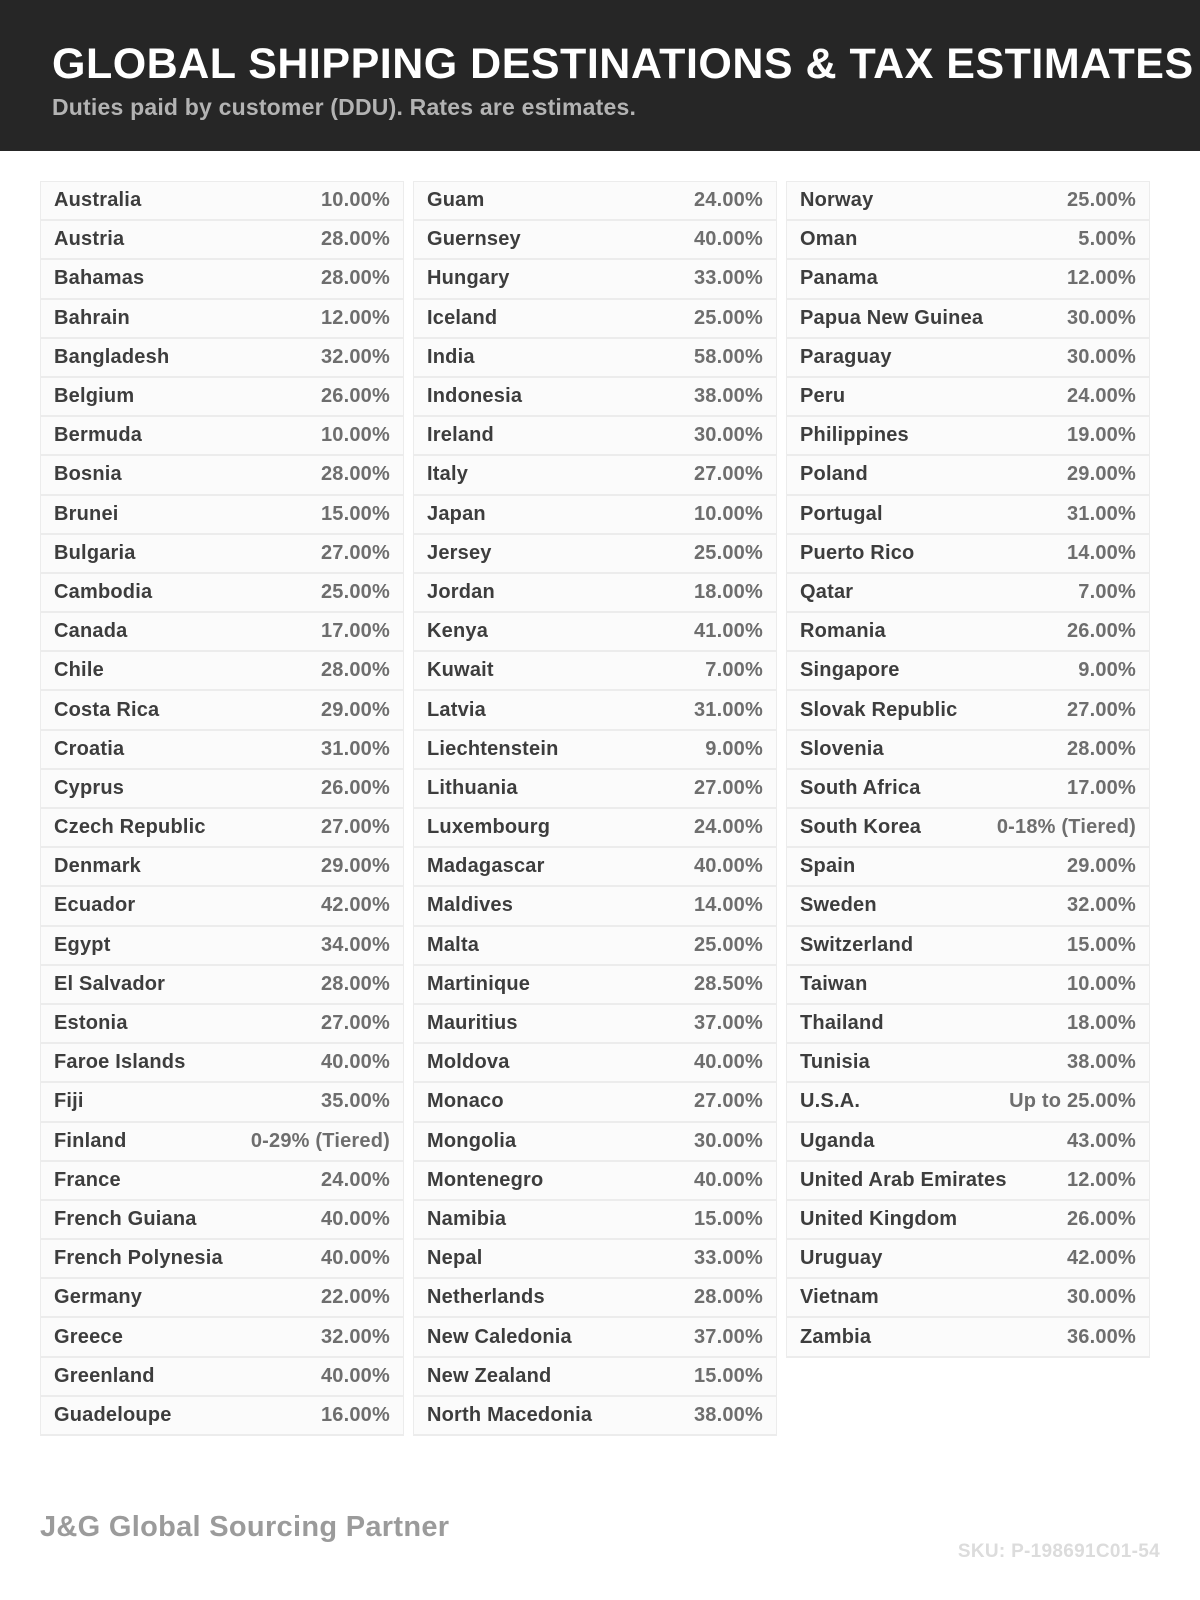 The image size is (1200, 1600). I want to click on table-row: Greece 32.00%, so click(222, 1338).